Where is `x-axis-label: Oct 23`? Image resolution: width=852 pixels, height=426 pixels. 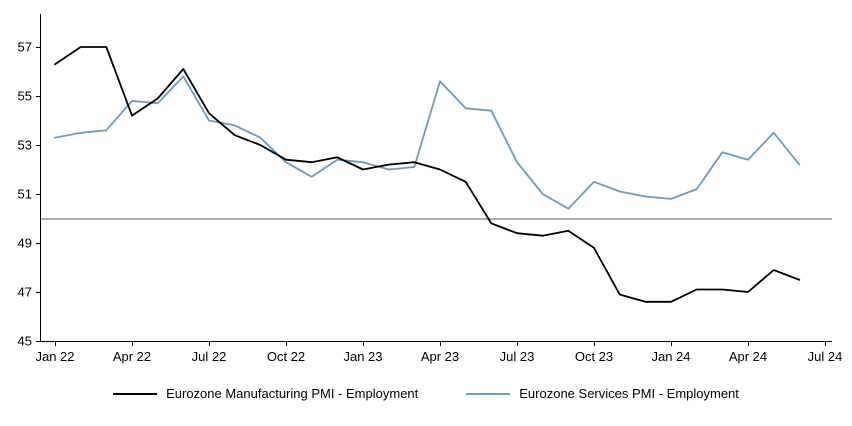
x-axis-label: Oct 23 is located at coordinates (594, 356).